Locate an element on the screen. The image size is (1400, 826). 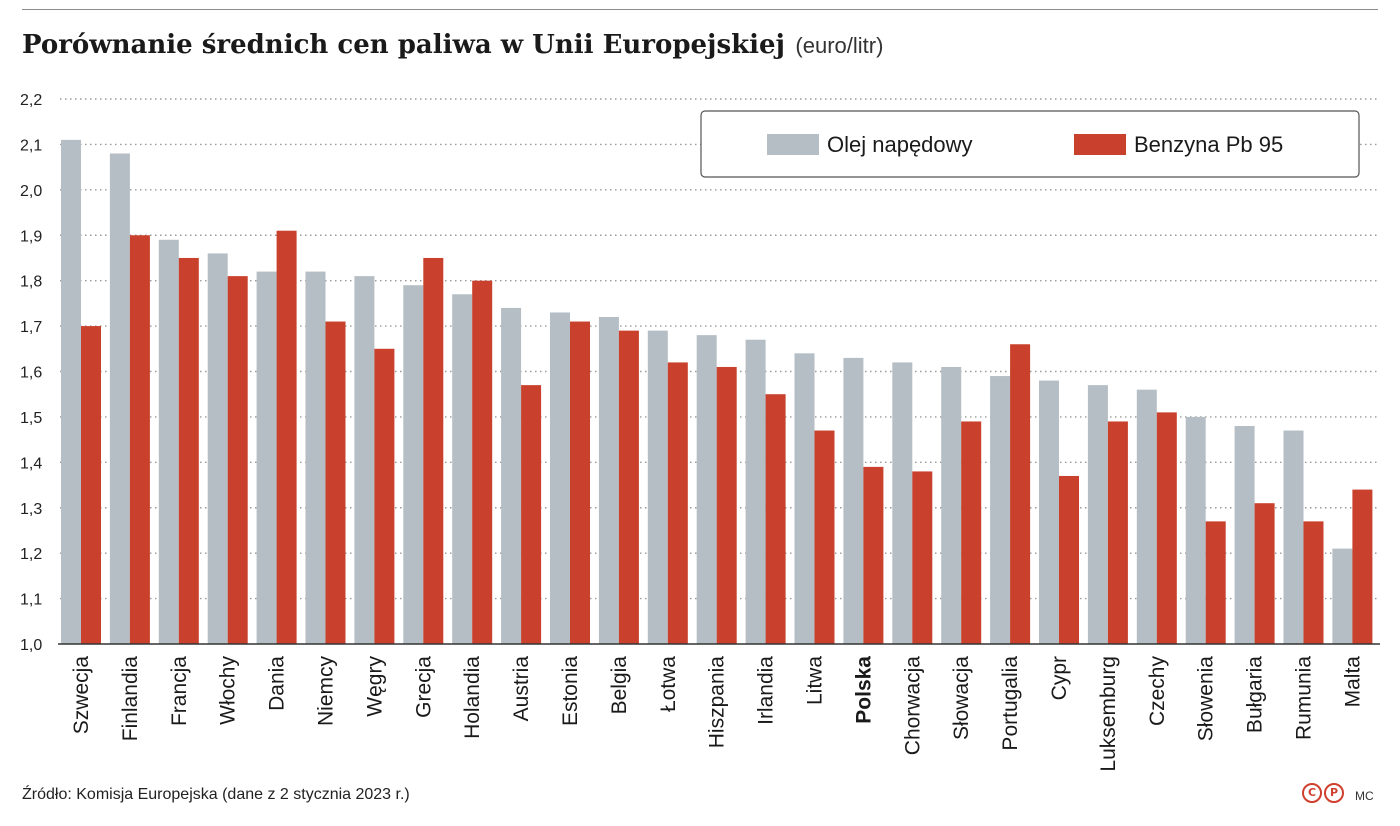
x-category-label: Austria is located at coordinates (521, 689).